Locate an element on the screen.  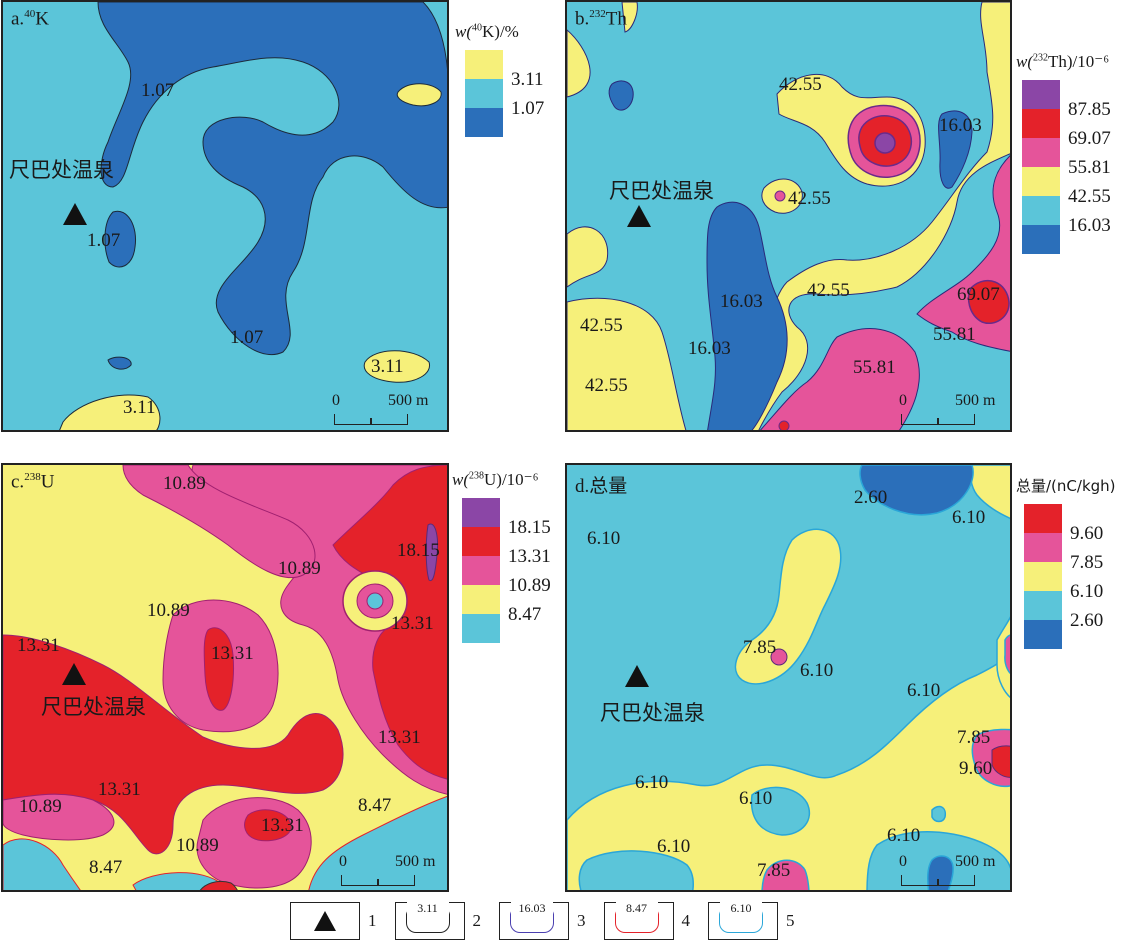
panel-c-title: c.238U is located at coordinates (33, 482).